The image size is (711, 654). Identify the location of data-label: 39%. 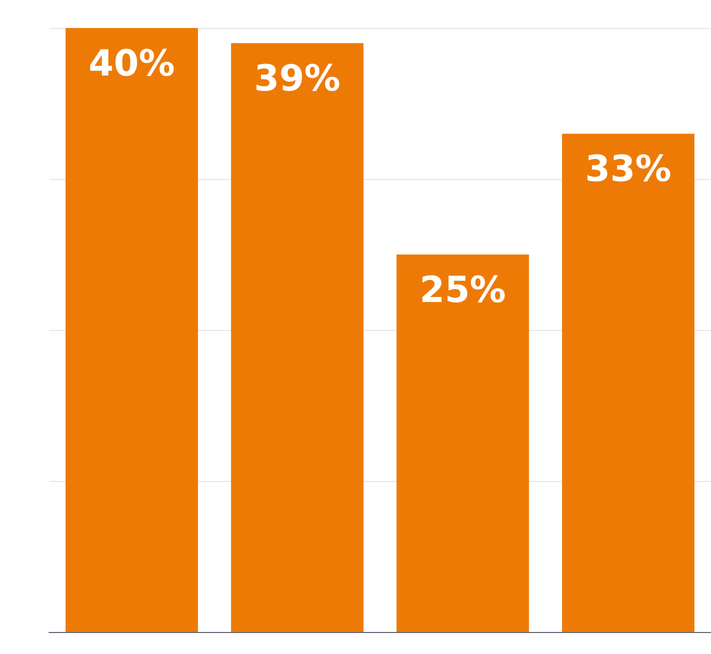
(297, 79).